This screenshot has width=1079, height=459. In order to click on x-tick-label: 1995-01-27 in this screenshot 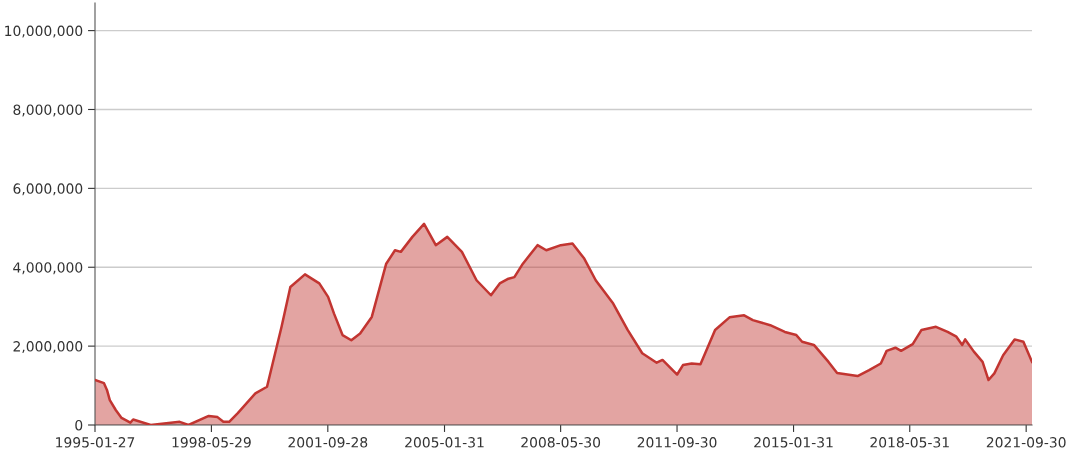, I will do `click(95, 442)`.